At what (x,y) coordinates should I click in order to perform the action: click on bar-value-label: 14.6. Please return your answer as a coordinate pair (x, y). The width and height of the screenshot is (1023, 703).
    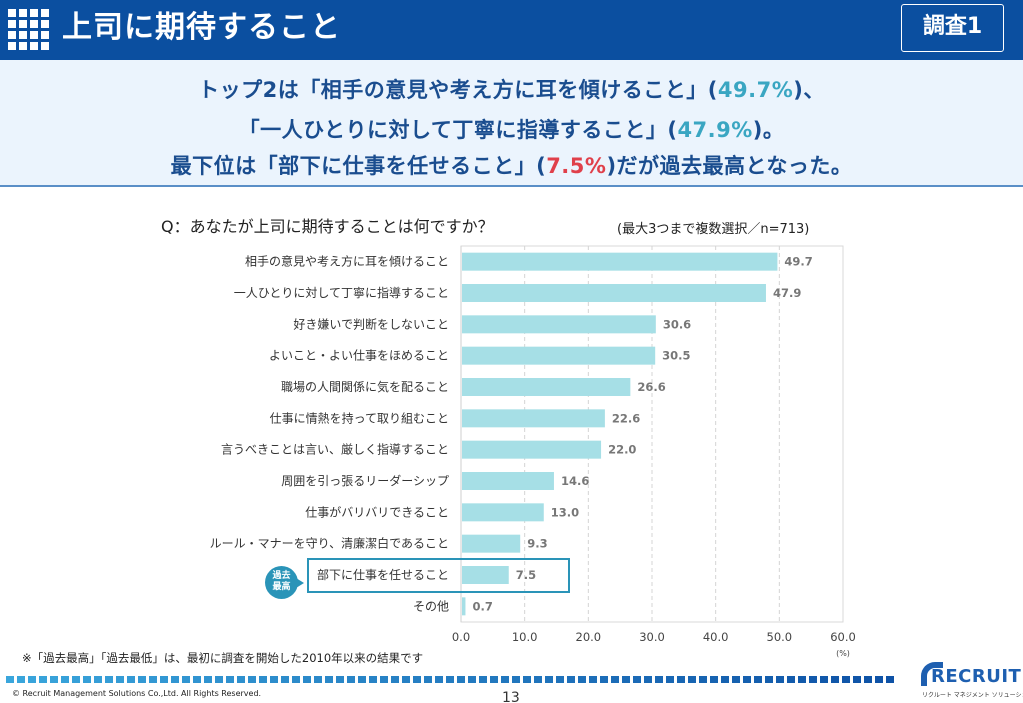
    Looking at the image, I should click on (575, 481).